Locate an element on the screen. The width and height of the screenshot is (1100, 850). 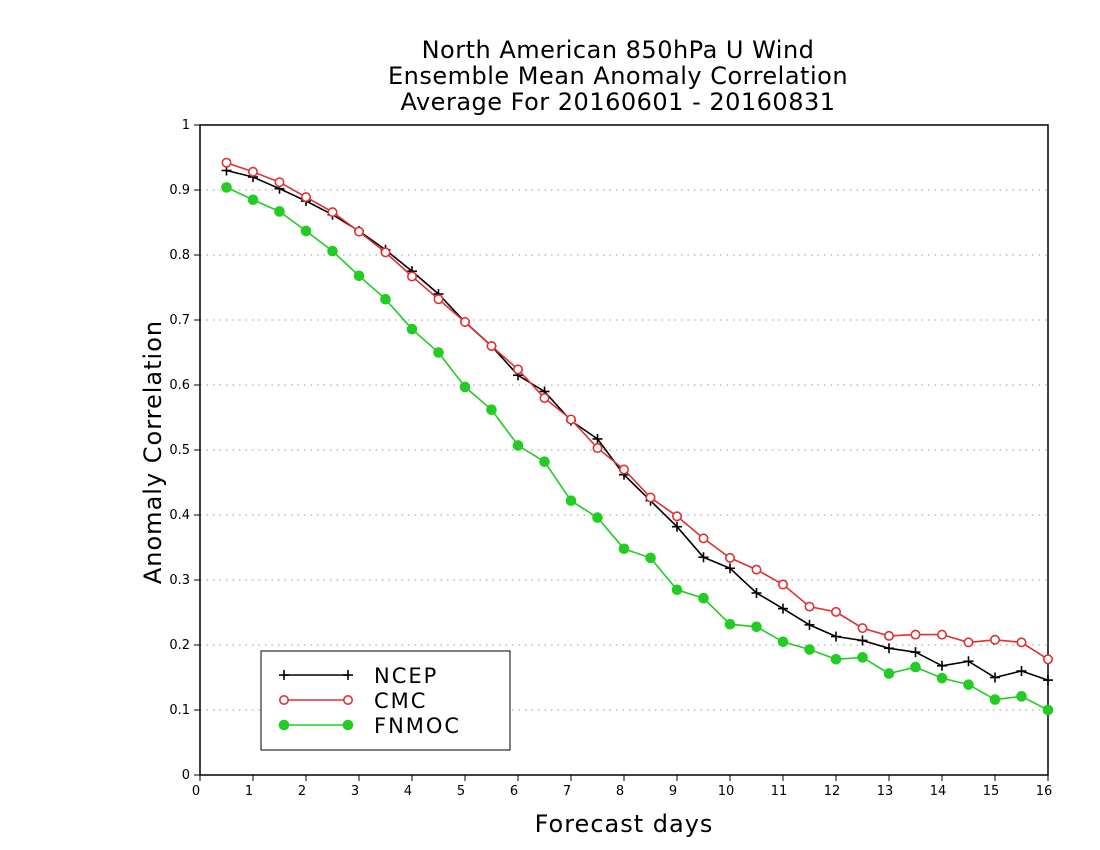
legend-marker-cmc is located at coordinates (347, 699).